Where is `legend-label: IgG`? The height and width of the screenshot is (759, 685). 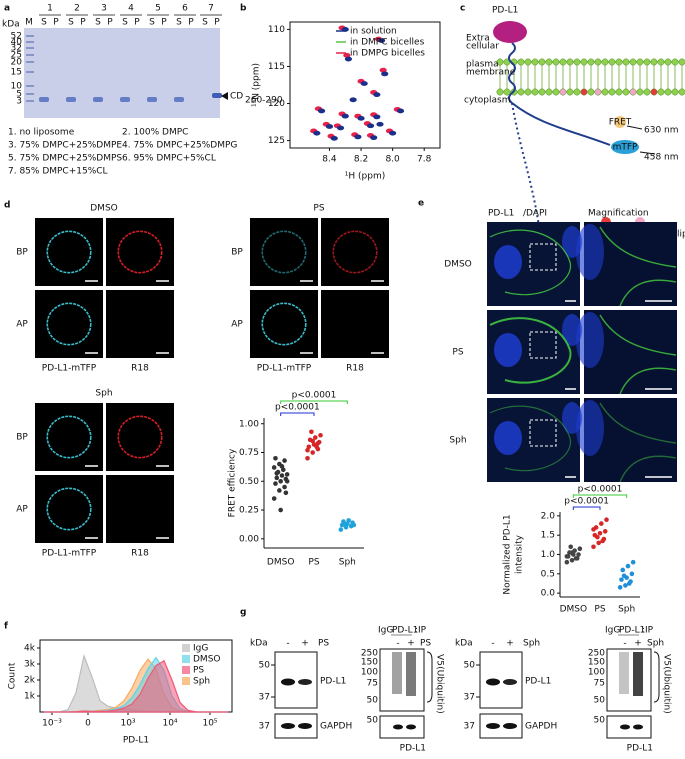 legend-label: IgG is located at coordinates (200, 649).